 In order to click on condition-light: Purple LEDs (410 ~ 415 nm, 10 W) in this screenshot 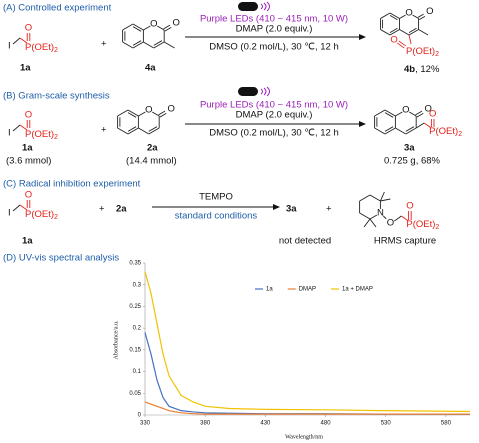, I will do `click(274, 105)`.